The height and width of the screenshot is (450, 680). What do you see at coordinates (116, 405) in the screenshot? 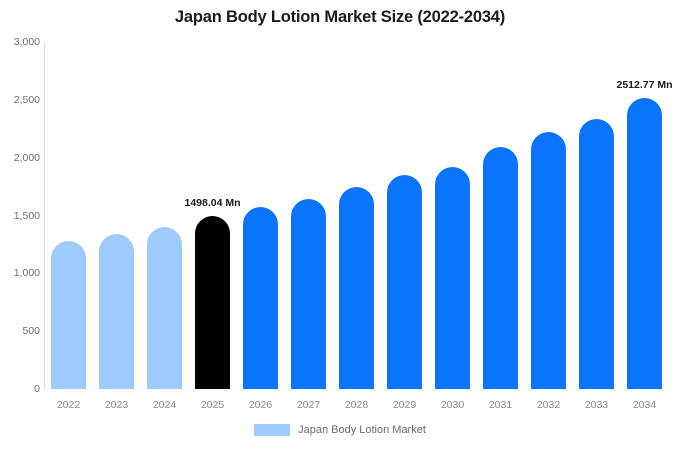
I see `x-axis-tick-label-2023: 2023` at bounding box center [116, 405].